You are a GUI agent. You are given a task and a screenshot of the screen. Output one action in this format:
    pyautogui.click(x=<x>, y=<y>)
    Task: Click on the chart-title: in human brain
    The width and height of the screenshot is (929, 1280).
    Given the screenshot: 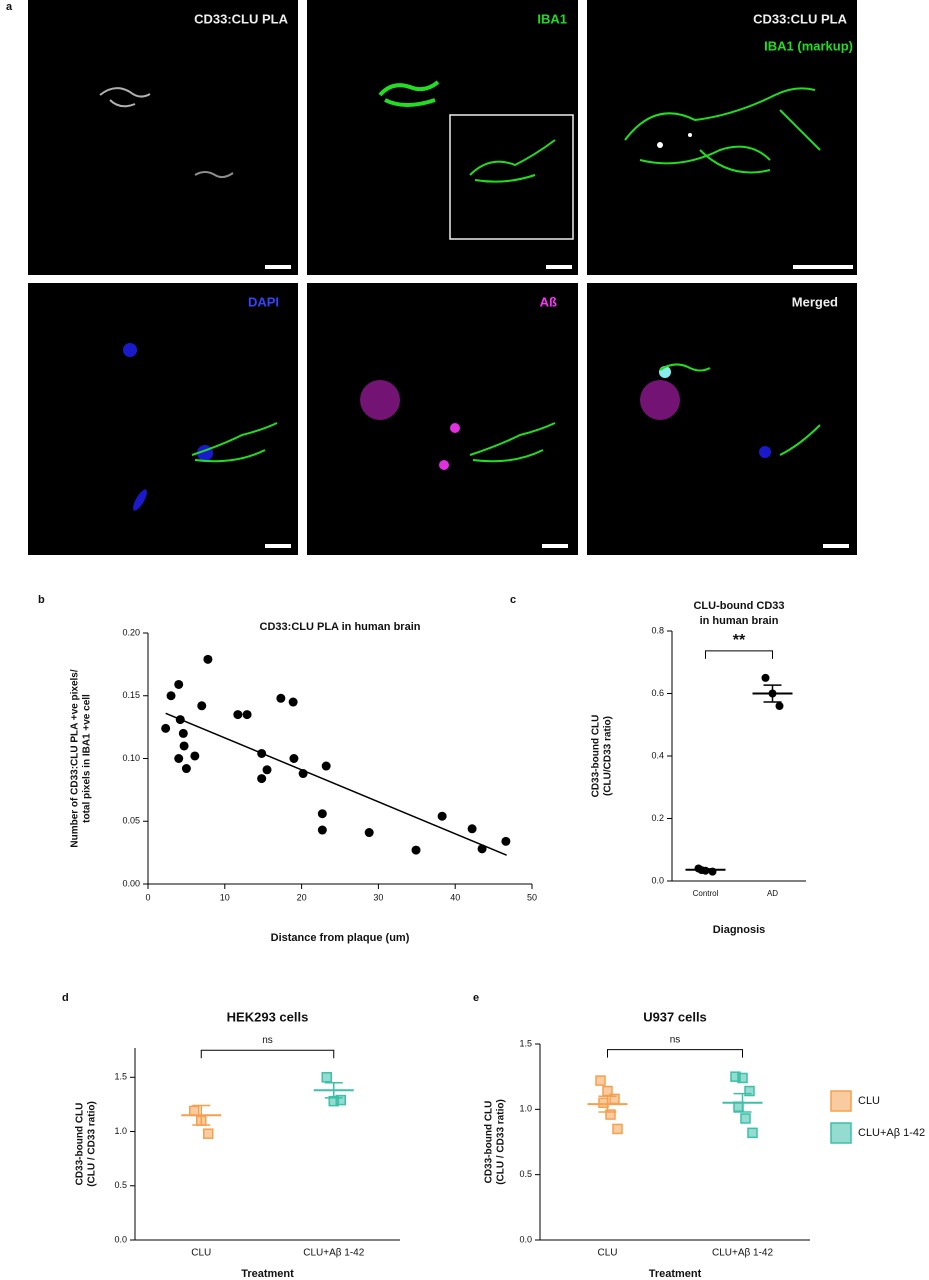 What is the action you would take?
    pyautogui.click(x=739, y=621)
    